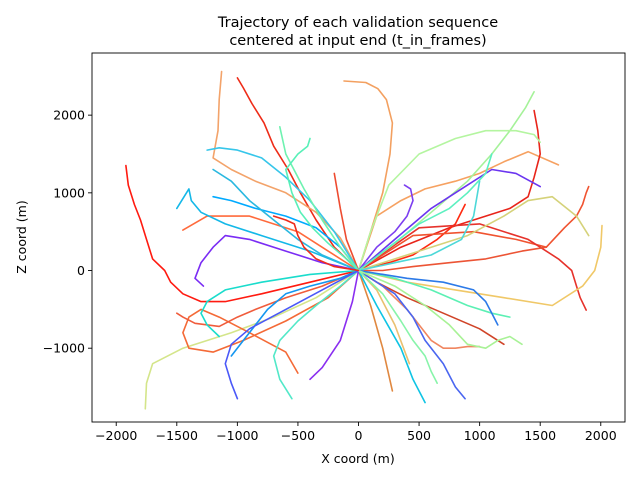 The image size is (640, 480). What do you see at coordinates (21, 236) in the screenshot?
I see `y-axis-label: Z coord (m)` at bounding box center [21, 236].